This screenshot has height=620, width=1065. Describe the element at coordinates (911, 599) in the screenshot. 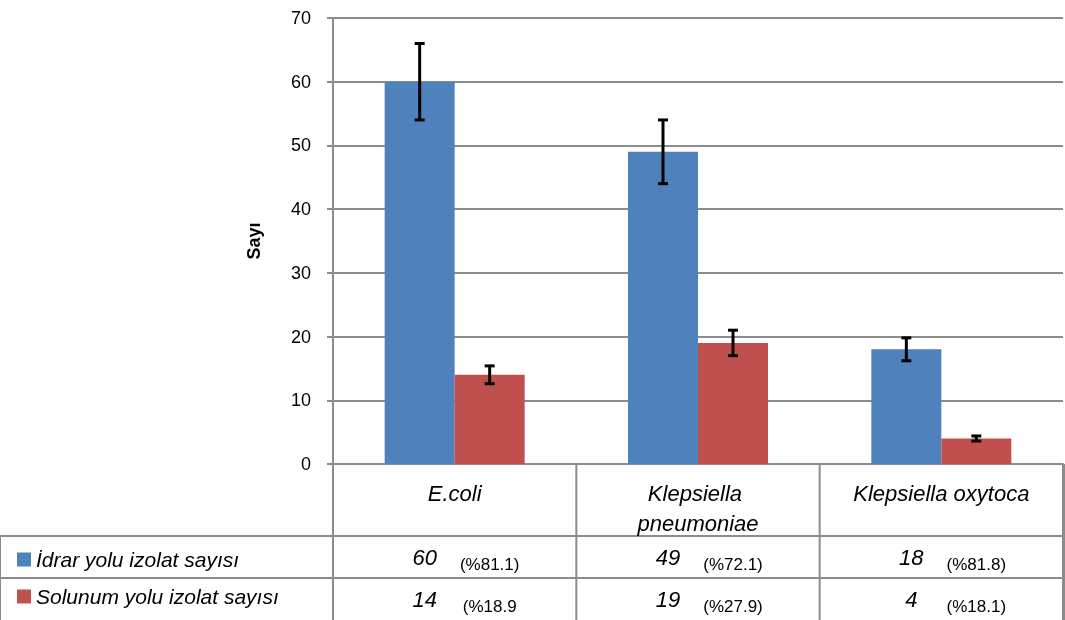

I see `data-label: 4` at that location.